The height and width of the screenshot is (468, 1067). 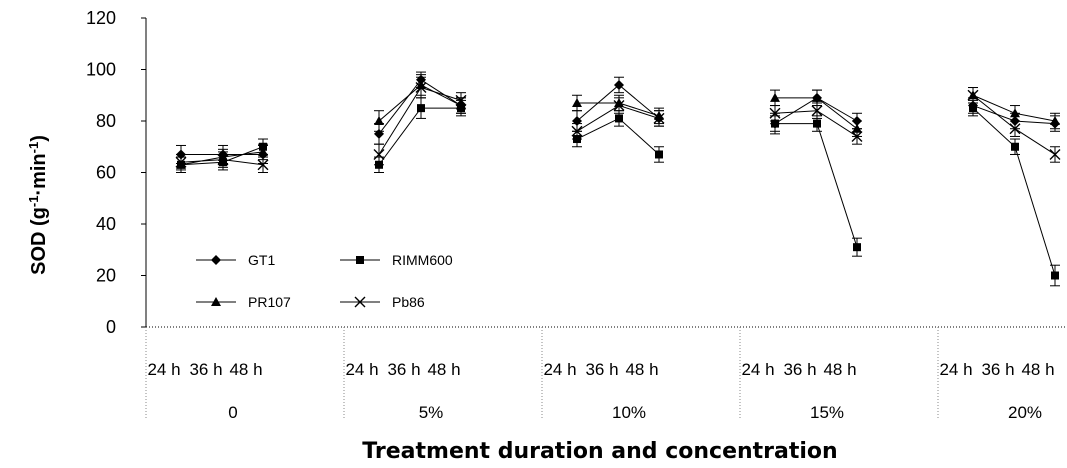 What do you see at coordinates (599, 451) in the screenshot?
I see `x-axis-label: Treatment duration and concentration` at bounding box center [599, 451].